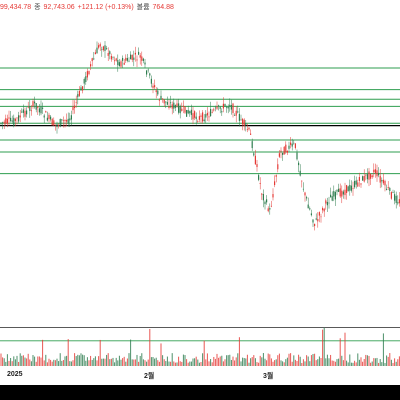 Image resolution: width=400 pixels, height=400 pixels. I want to click on legend-volume-value: 764.88, so click(163, 7).